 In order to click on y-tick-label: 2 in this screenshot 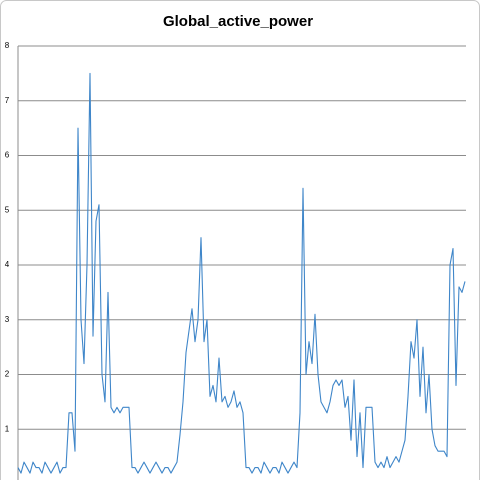, I will do `click(7, 374)`.